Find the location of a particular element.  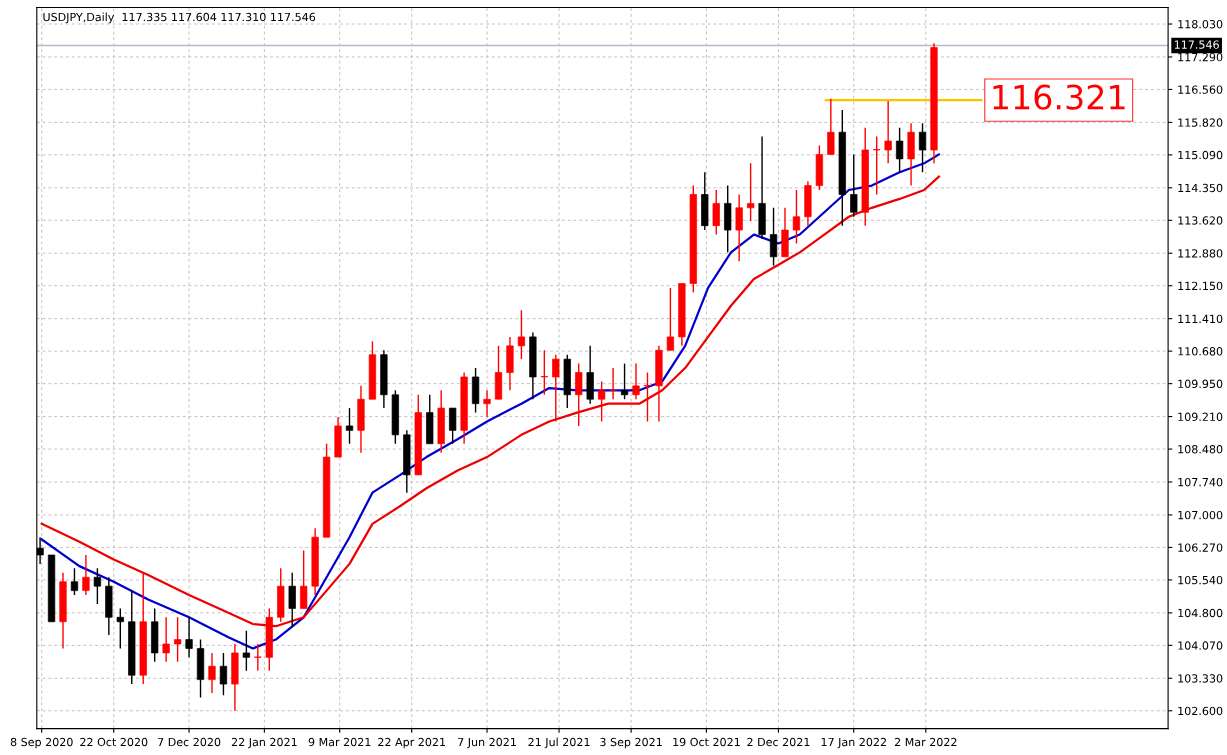

y-tick-label: 107.000 is located at coordinates (1200, 515).